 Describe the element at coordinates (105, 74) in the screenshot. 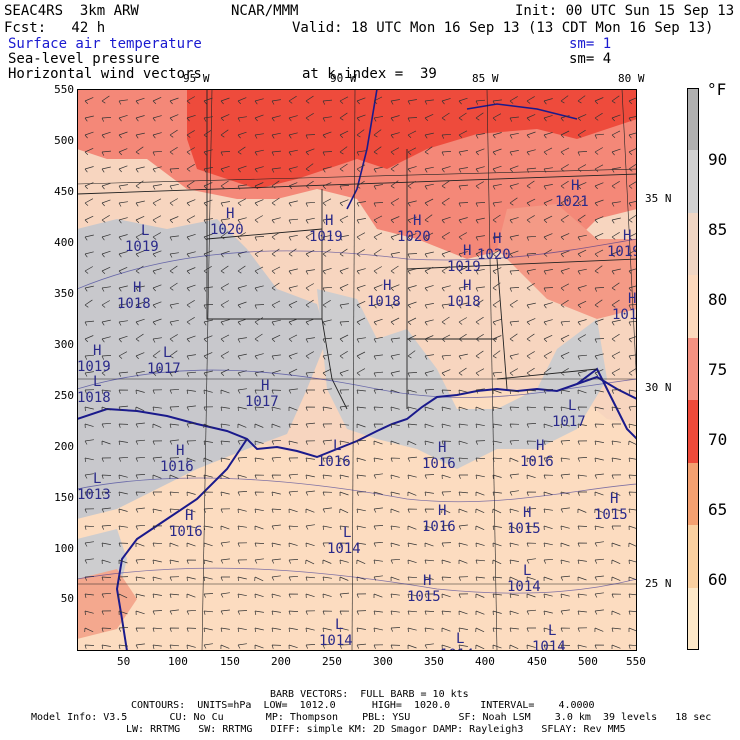

I see `field-wind: Horizontal wind vectors` at that location.